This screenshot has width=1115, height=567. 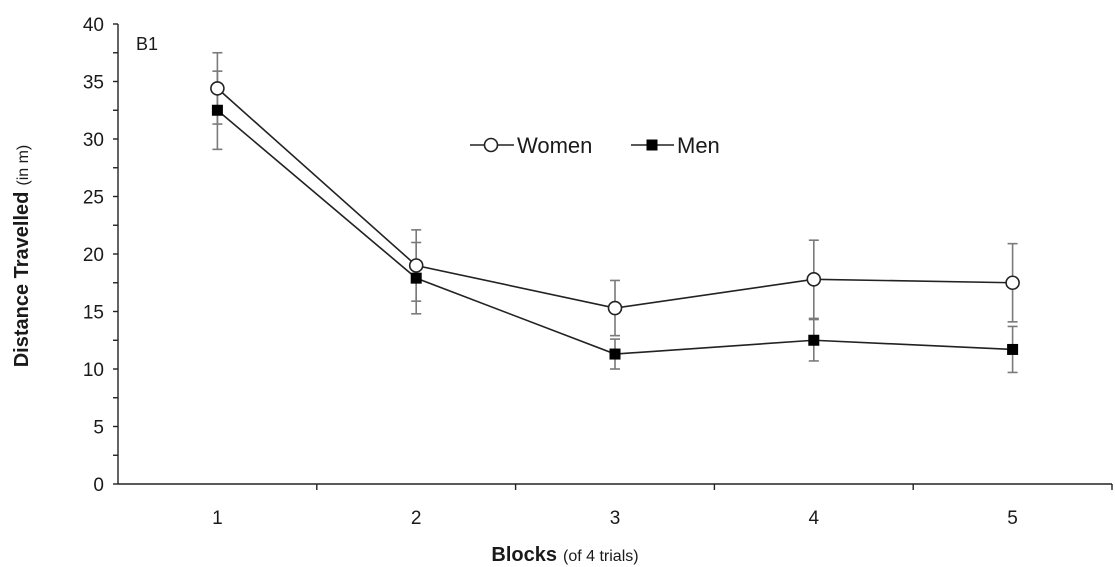 I want to click on x-axis-title: Blocks (of 4 trials), so click(x=564, y=555).